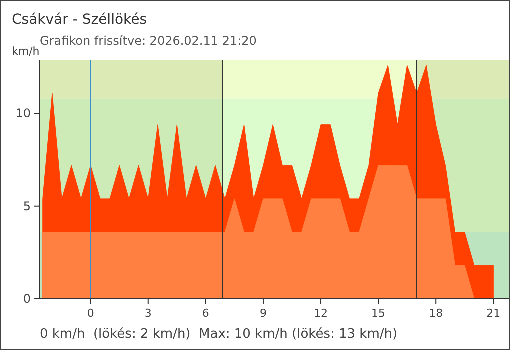 The width and height of the screenshot is (510, 350). What do you see at coordinates (379, 313) in the screenshot?
I see `x-tick-label: 15` at bounding box center [379, 313].